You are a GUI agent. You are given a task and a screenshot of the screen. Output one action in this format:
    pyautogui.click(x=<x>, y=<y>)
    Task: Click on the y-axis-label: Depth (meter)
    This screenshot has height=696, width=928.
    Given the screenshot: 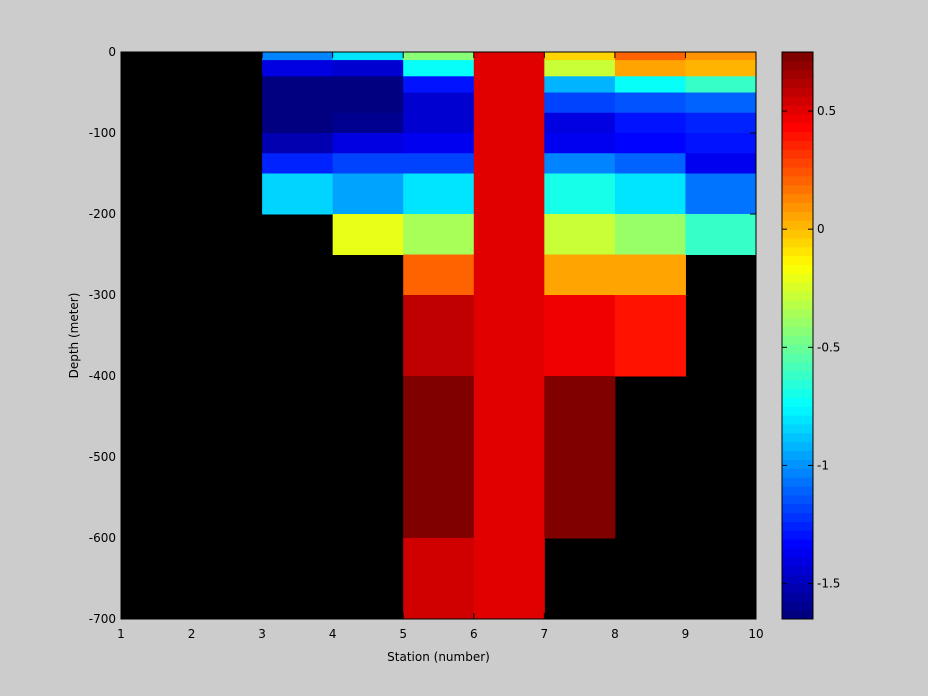 What is the action you would take?
    pyautogui.click(x=74, y=336)
    